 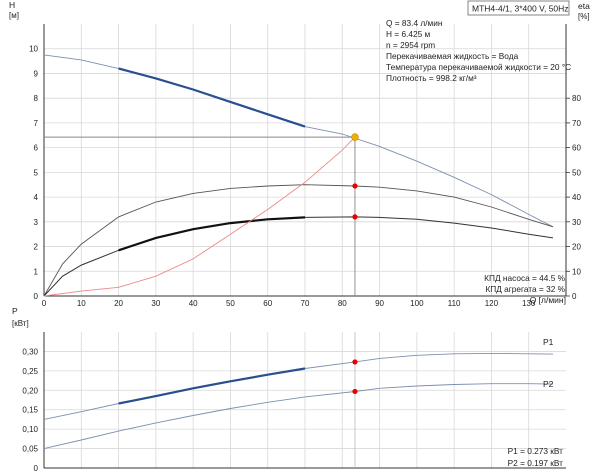 I want to click on series-label-p1: P1, so click(x=548, y=342).